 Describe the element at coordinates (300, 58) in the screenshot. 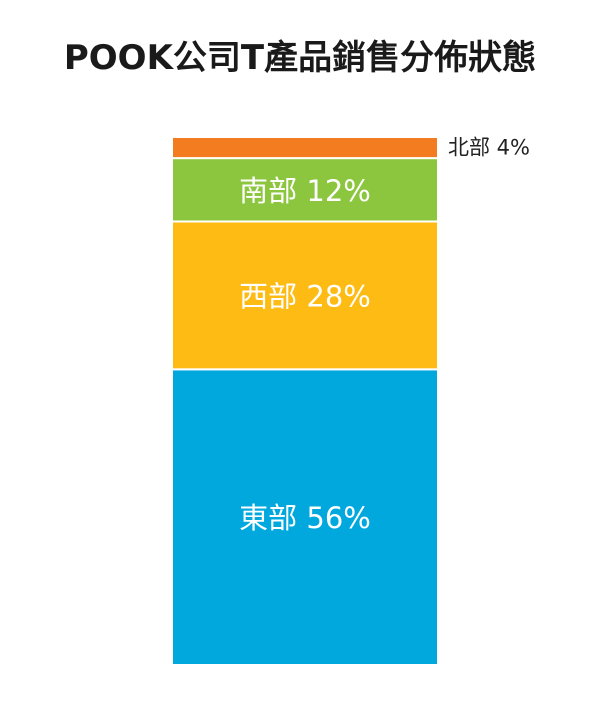

I see `chart-title: POOK公司T產品銷售分佈狀態` at that location.